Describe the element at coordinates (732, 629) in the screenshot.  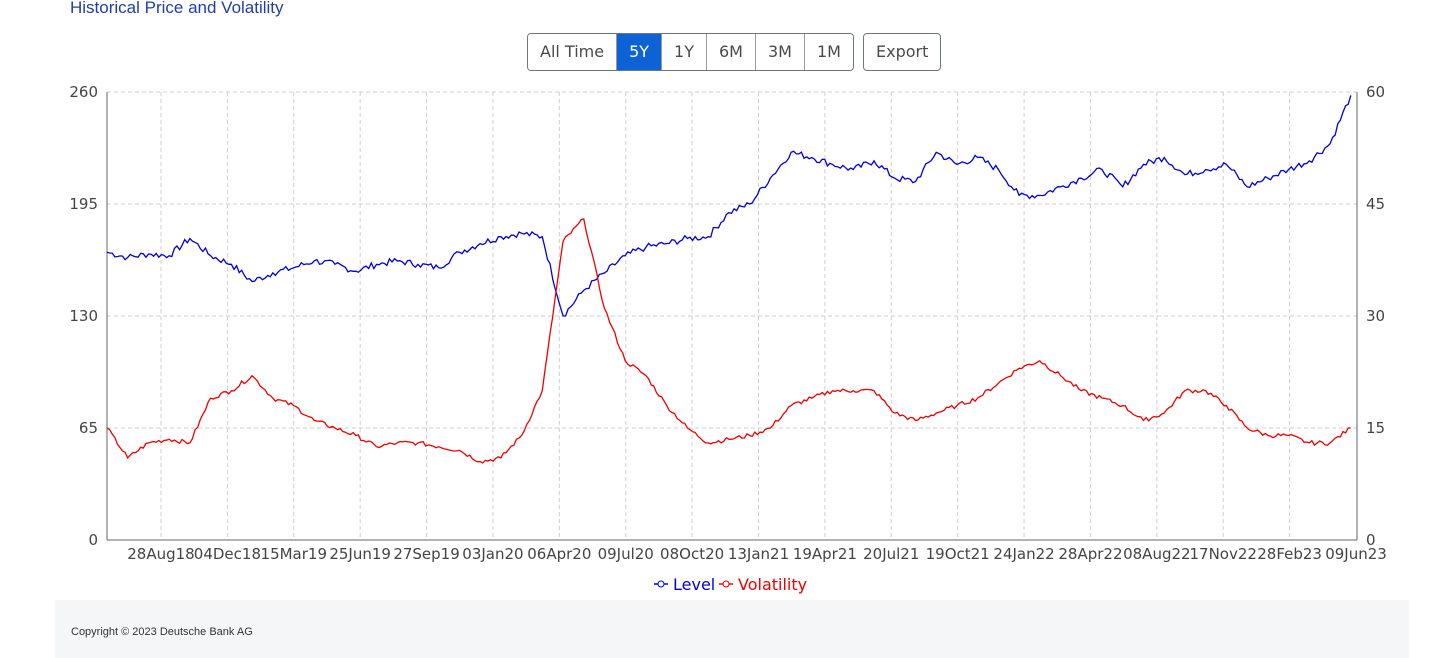
I see `footer: Copyright © 2023 Deutsche Bank AG` at that location.